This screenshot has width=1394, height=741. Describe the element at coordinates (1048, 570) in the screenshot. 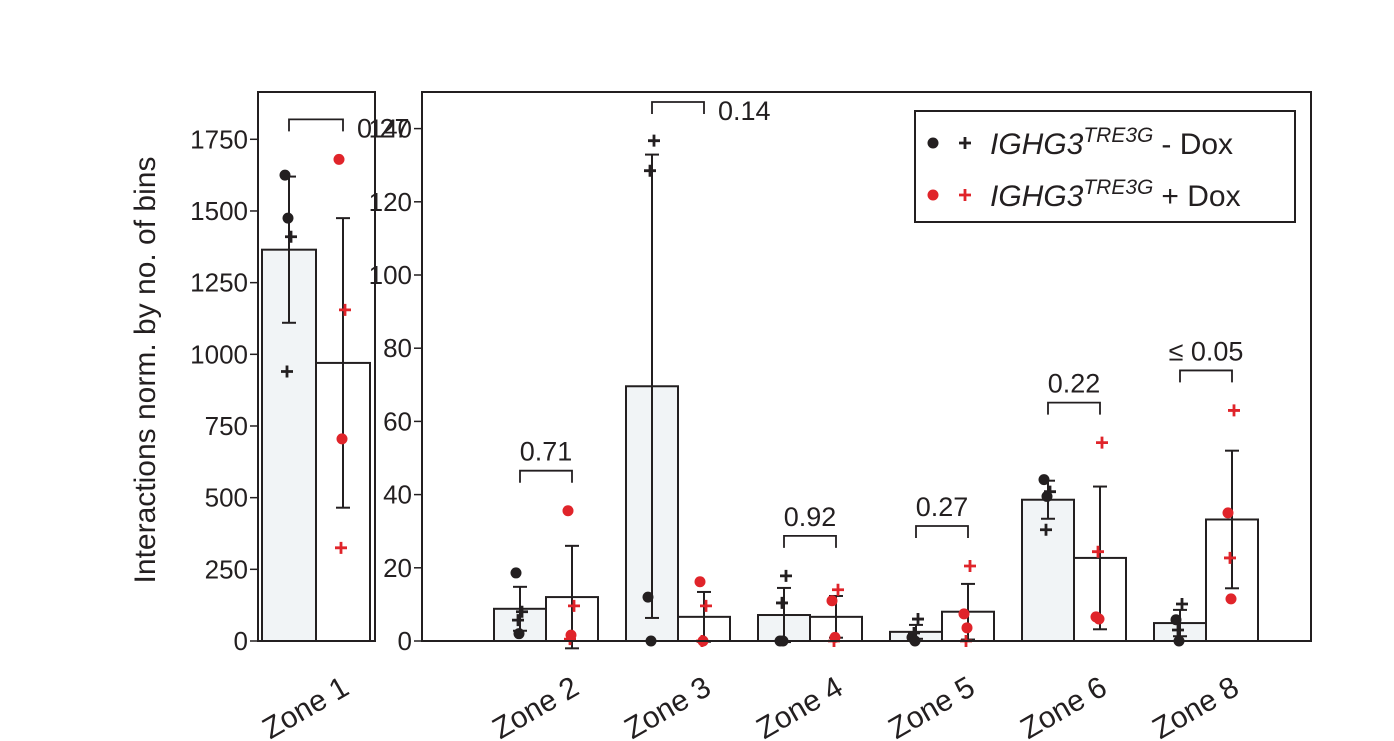

I see `bar` at that location.